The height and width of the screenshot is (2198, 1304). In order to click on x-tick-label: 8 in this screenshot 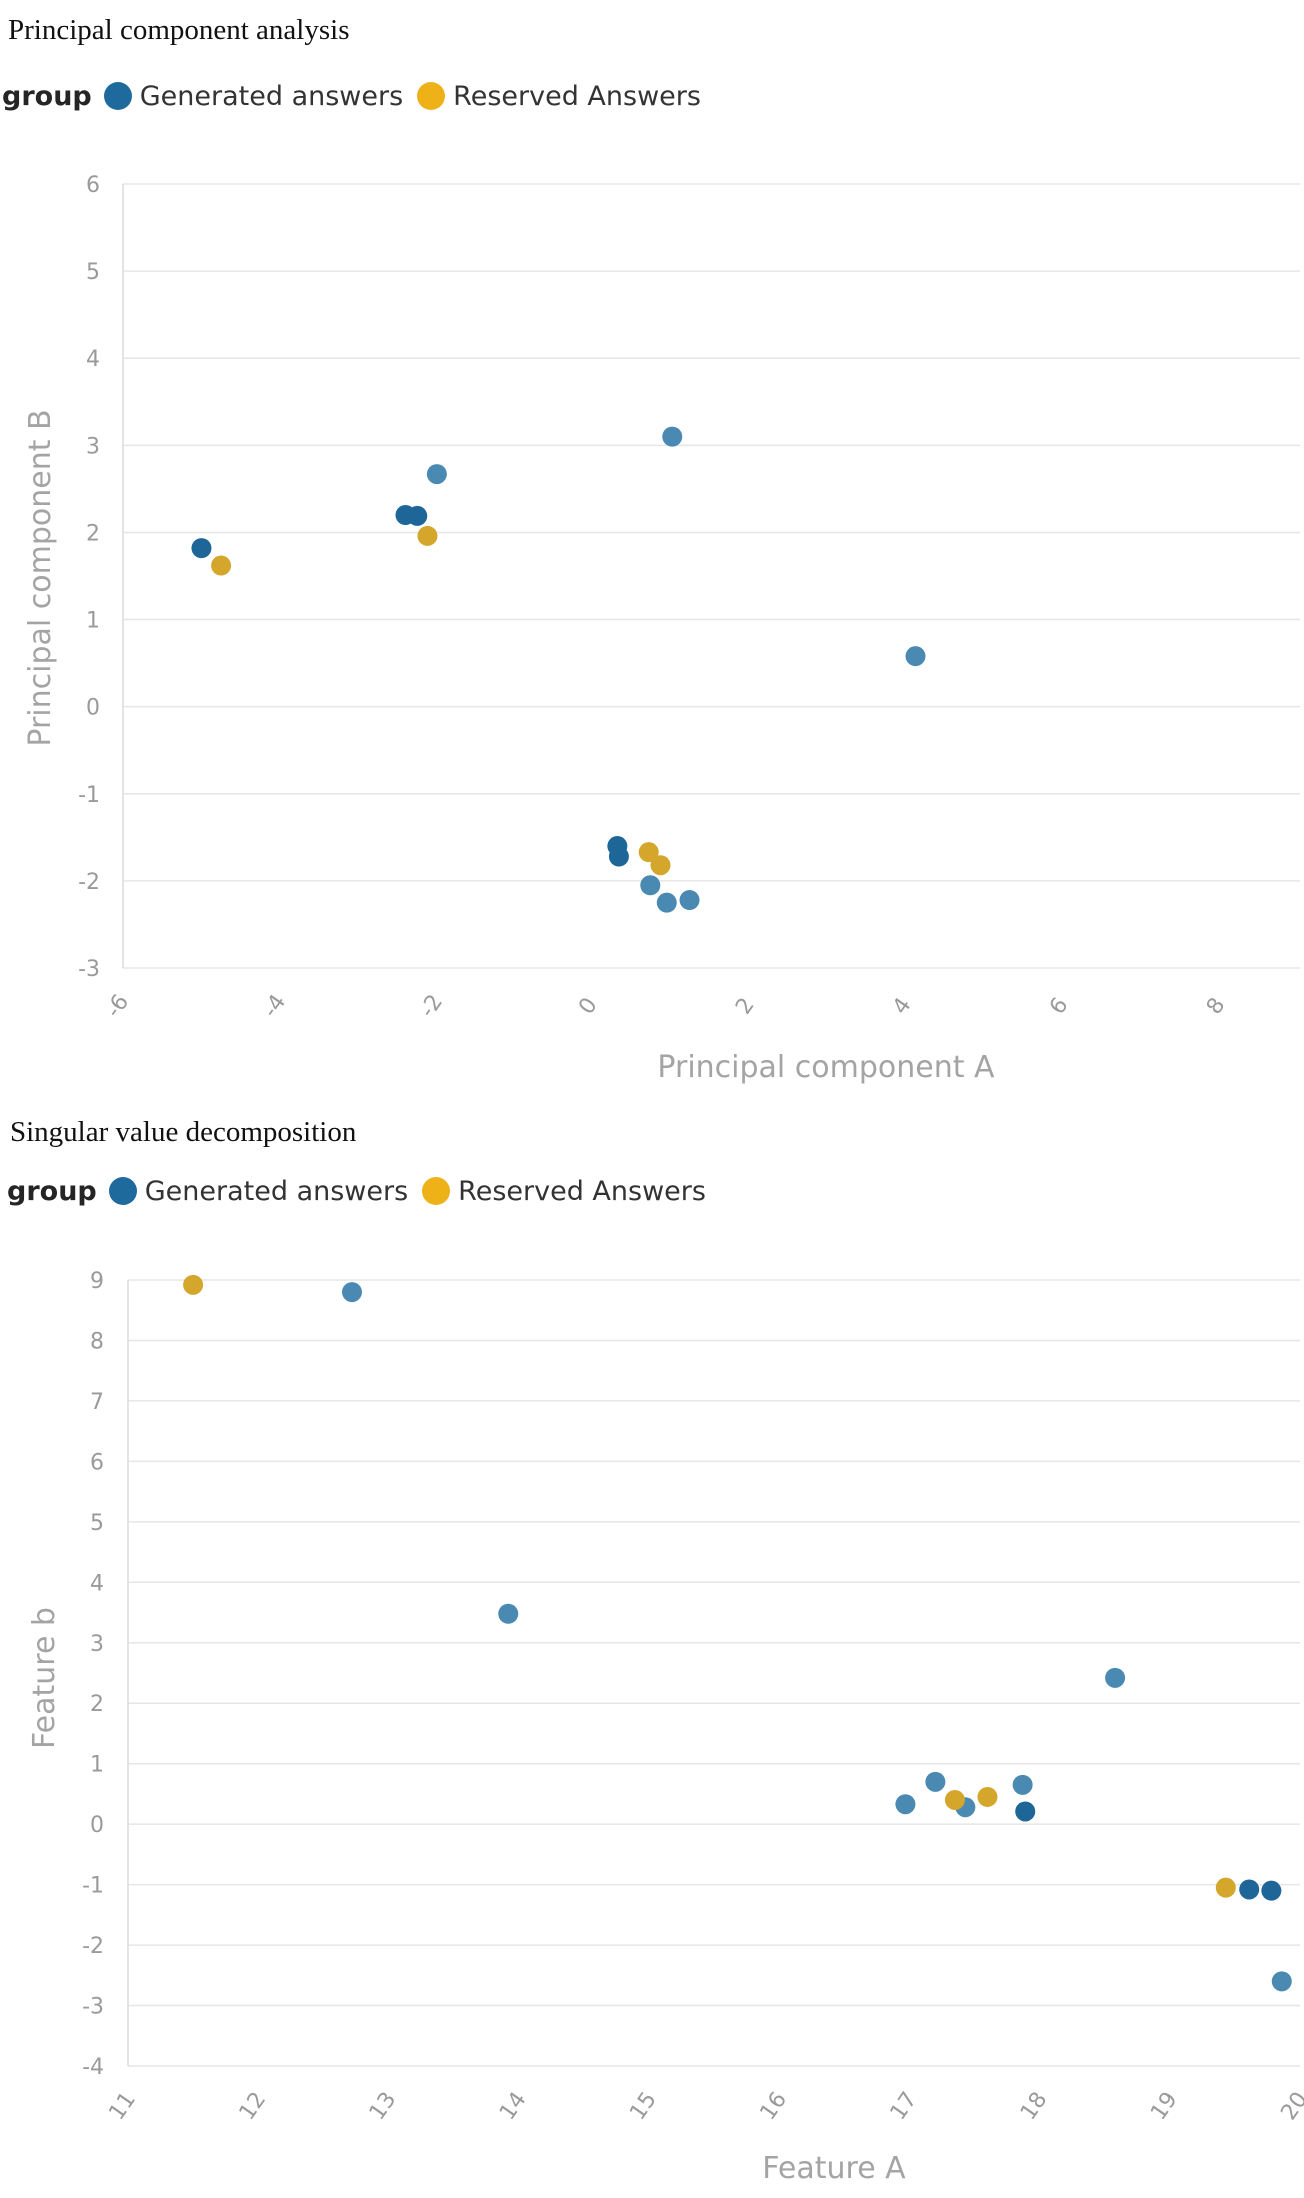, I will do `click(1216, 1006)`.